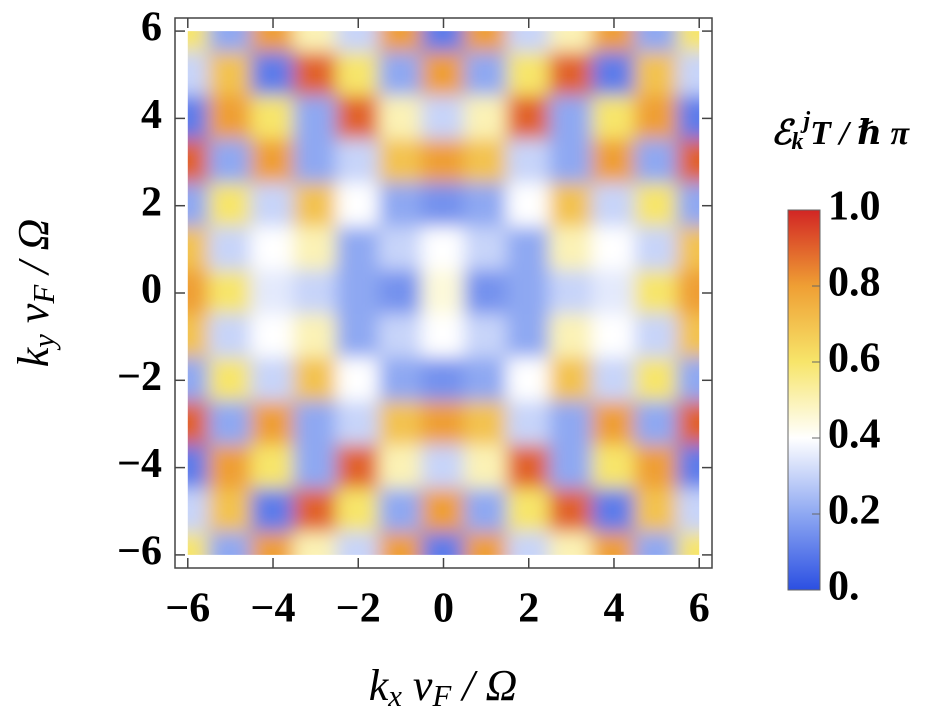 This screenshot has height=728, width=938. What do you see at coordinates (804, 121) in the screenshot?
I see `label-part: j` at bounding box center [804, 121].